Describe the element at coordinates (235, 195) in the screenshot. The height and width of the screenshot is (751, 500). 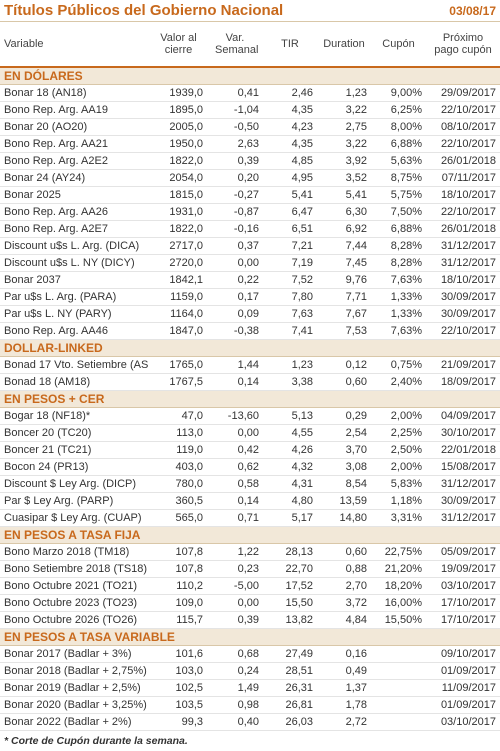
I see `cell: -0,27` at that location.